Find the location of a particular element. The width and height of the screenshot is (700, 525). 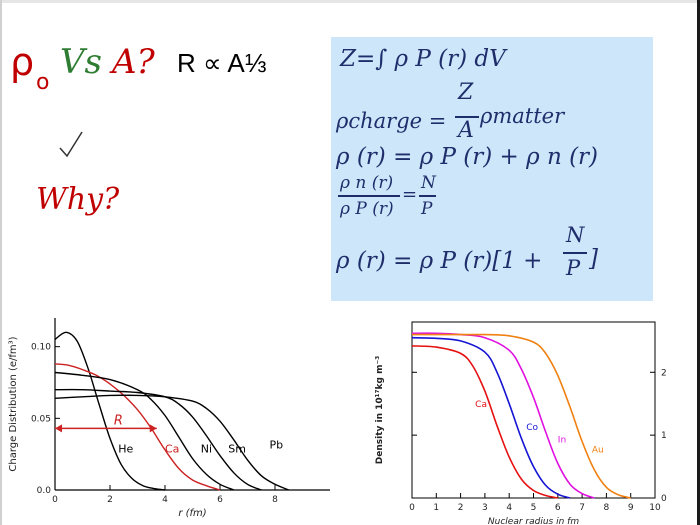

title-a-question: A? is located at coordinates (133, 62).